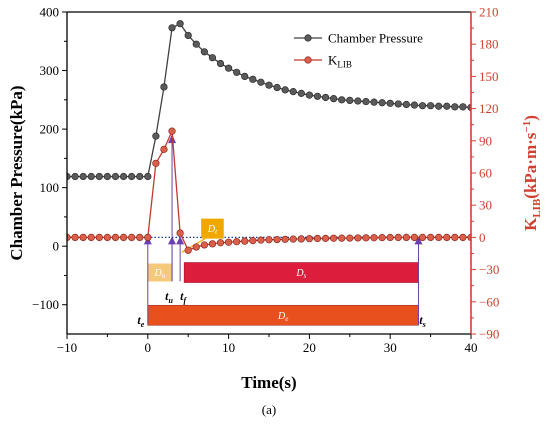 The image size is (550, 436). Describe the element at coordinates (50, 70) in the screenshot. I see `yl-tick-label: 300` at that location.